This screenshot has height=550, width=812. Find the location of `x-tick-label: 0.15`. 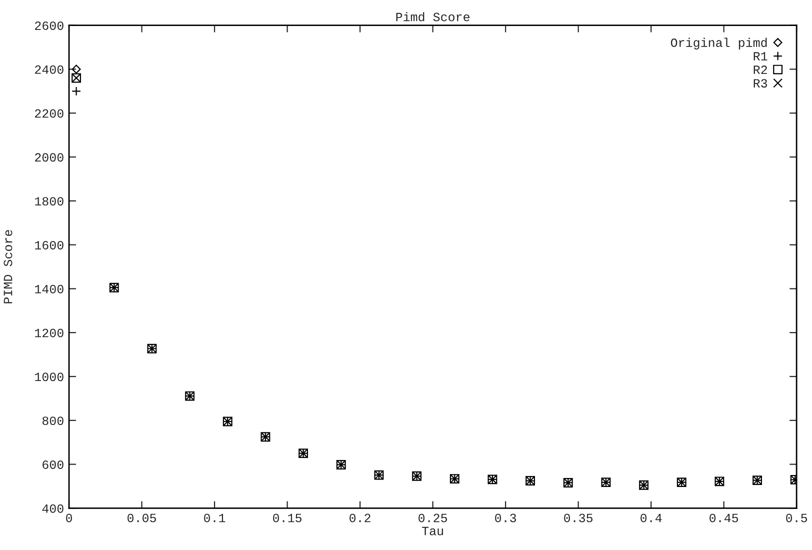

x-tick-label: 0.15 is located at coordinates (287, 518).